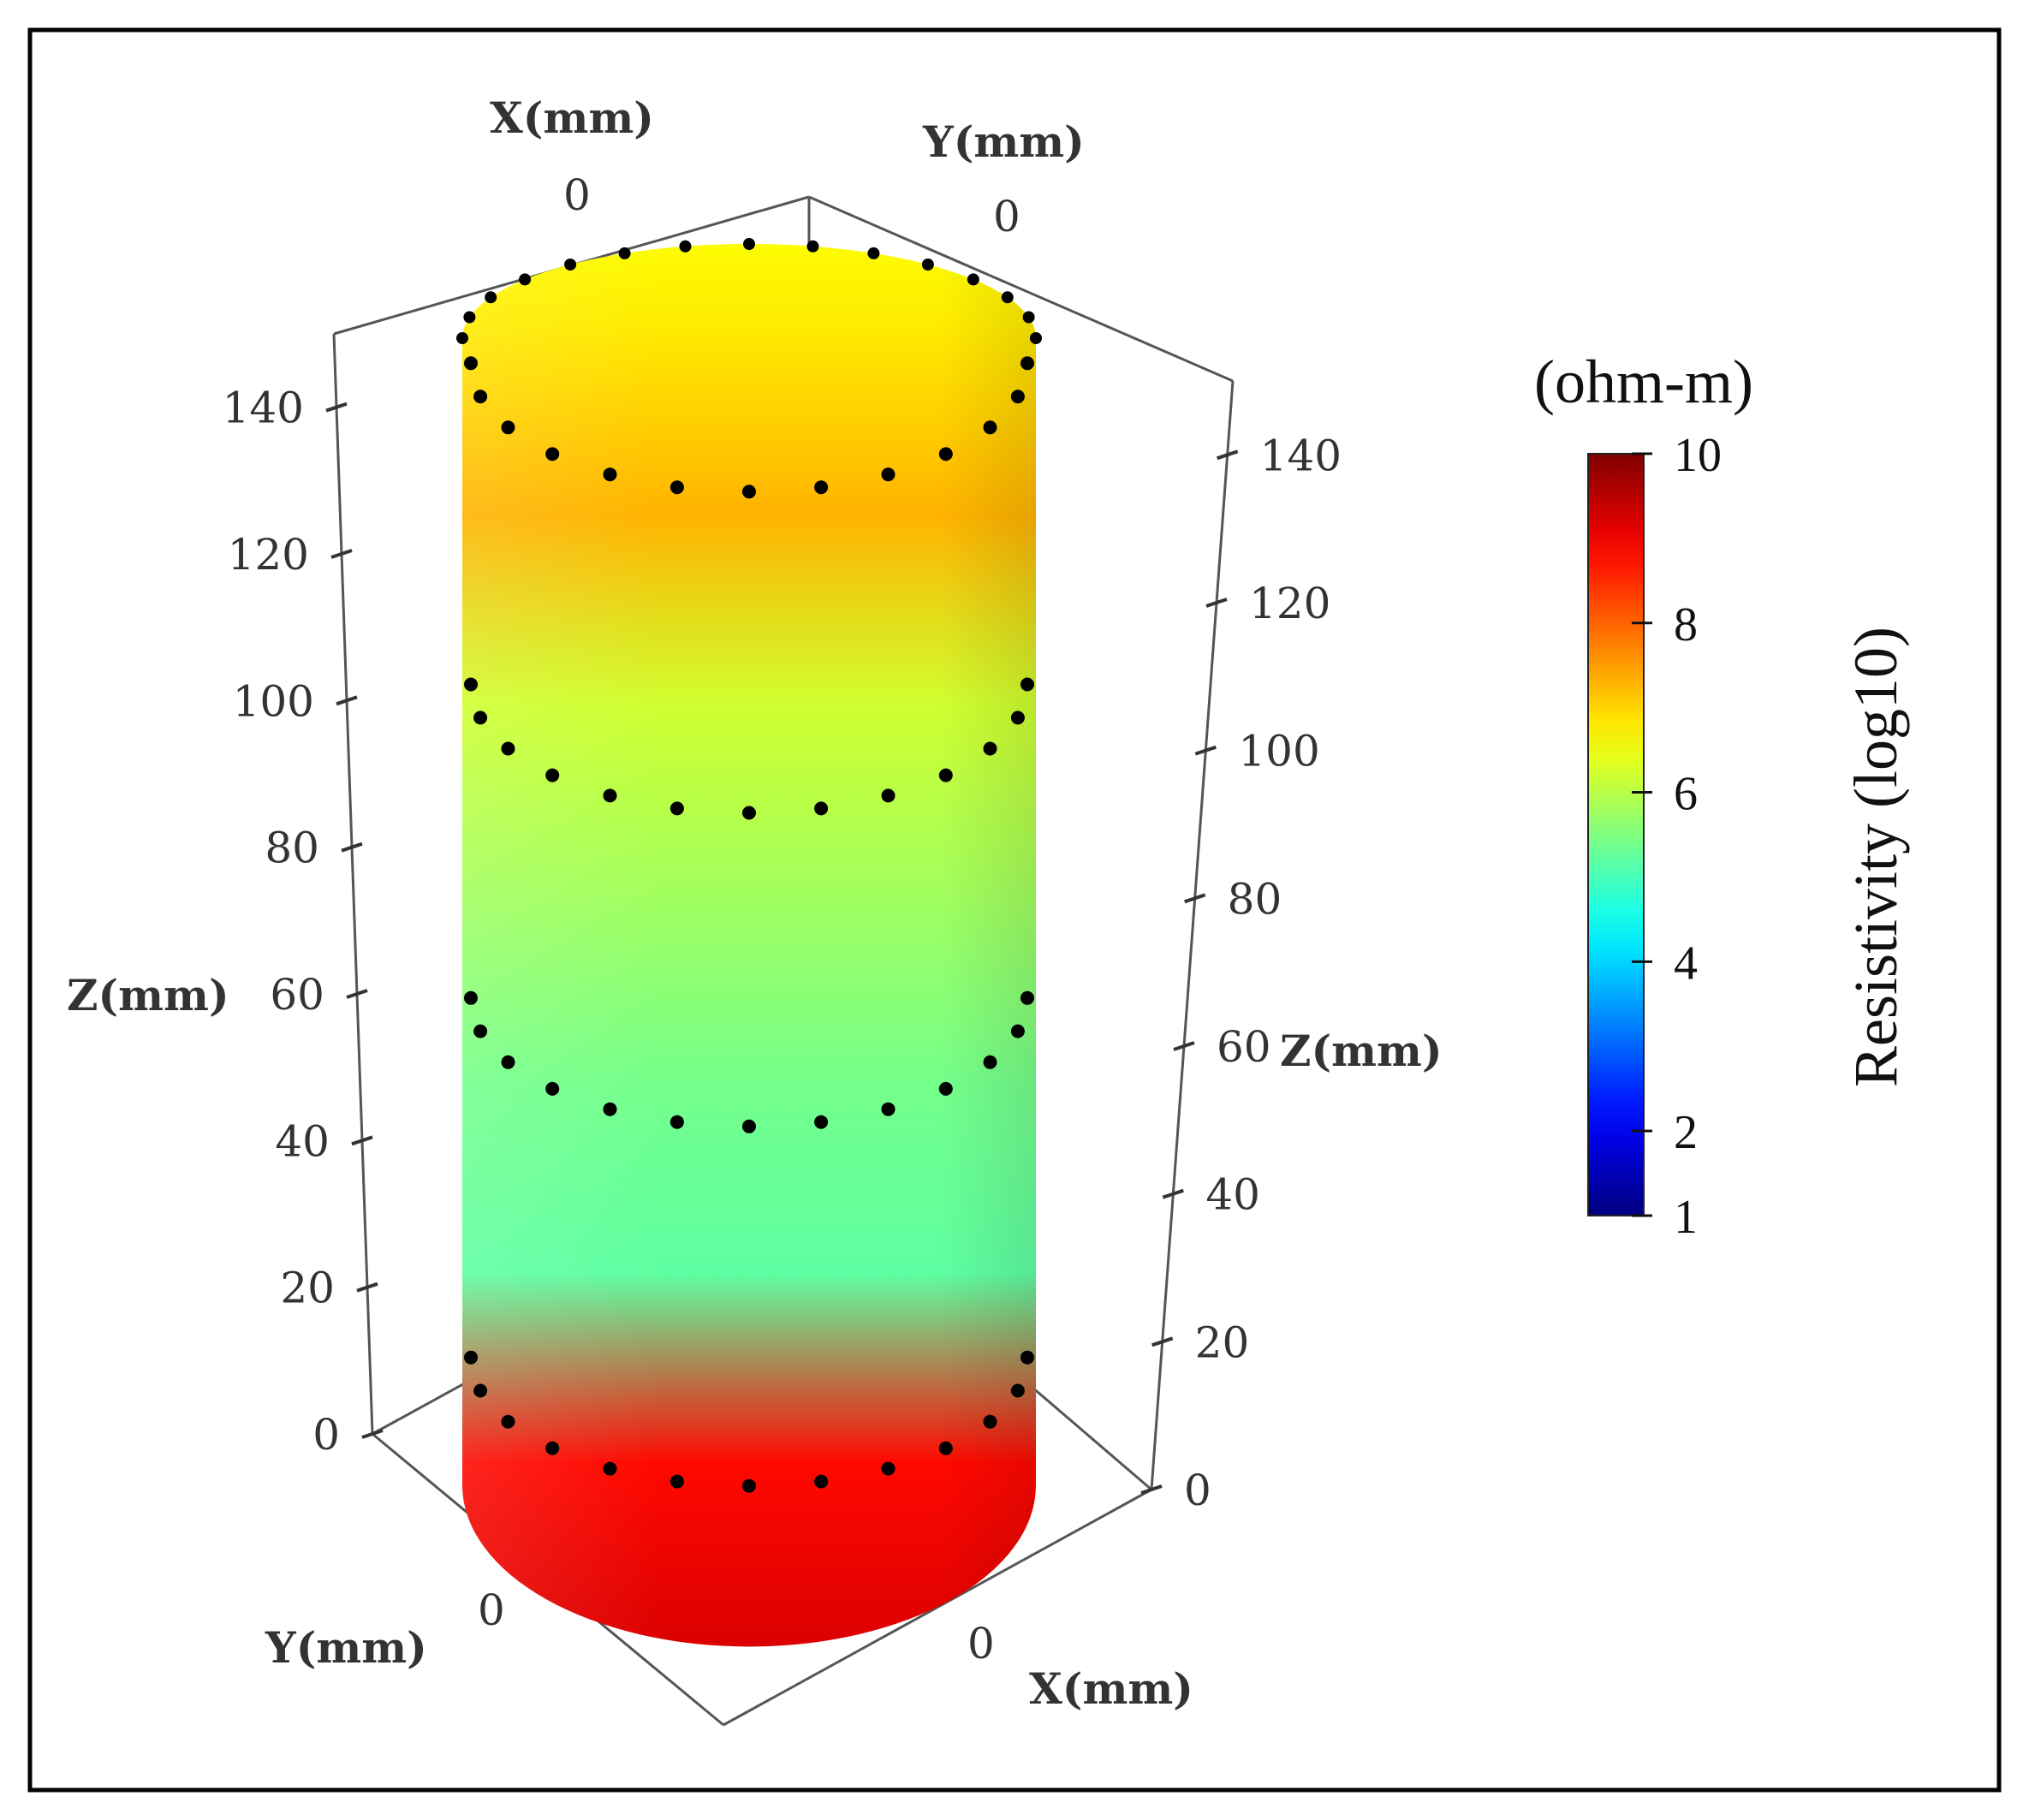  What do you see at coordinates (1006, 217) in the screenshot?
I see `y-axis-tick-top: 0` at bounding box center [1006, 217].